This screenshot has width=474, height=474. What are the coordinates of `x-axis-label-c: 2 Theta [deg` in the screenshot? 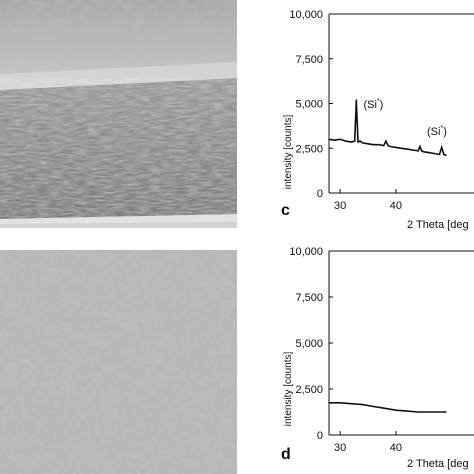 It's located at (438, 225).